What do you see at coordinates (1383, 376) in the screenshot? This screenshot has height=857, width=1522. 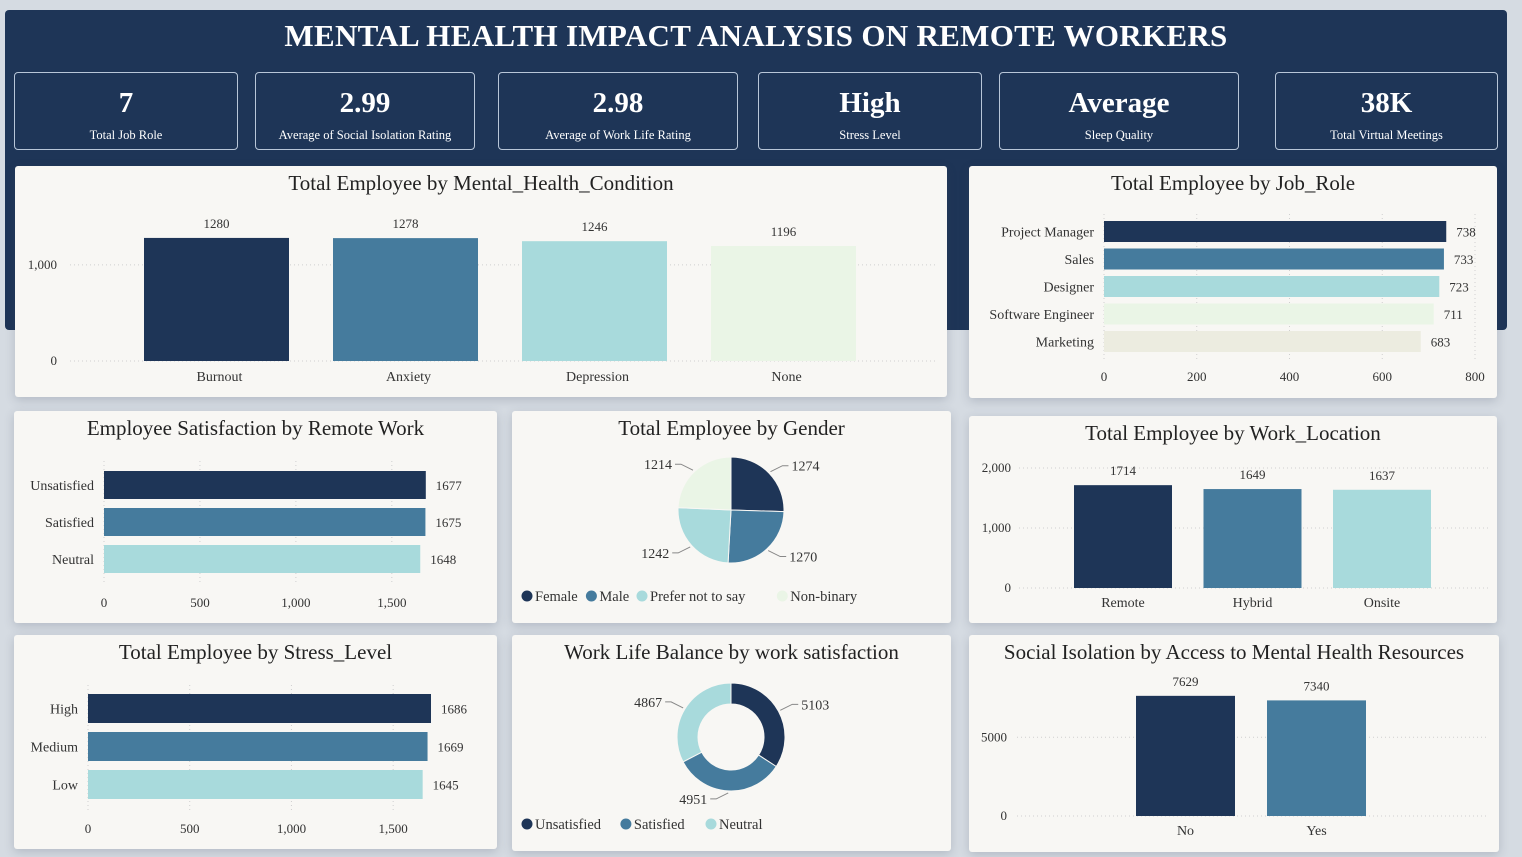 I see `x-tick-label: 600` at bounding box center [1383, 376].